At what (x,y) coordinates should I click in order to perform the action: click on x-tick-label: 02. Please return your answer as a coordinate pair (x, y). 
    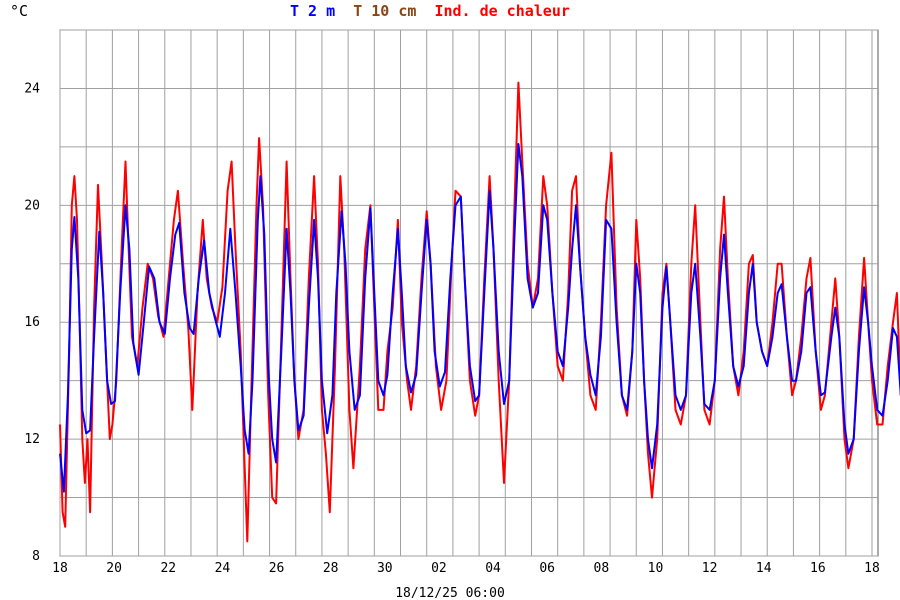
    Looking at the image, I should click on (439, 568).